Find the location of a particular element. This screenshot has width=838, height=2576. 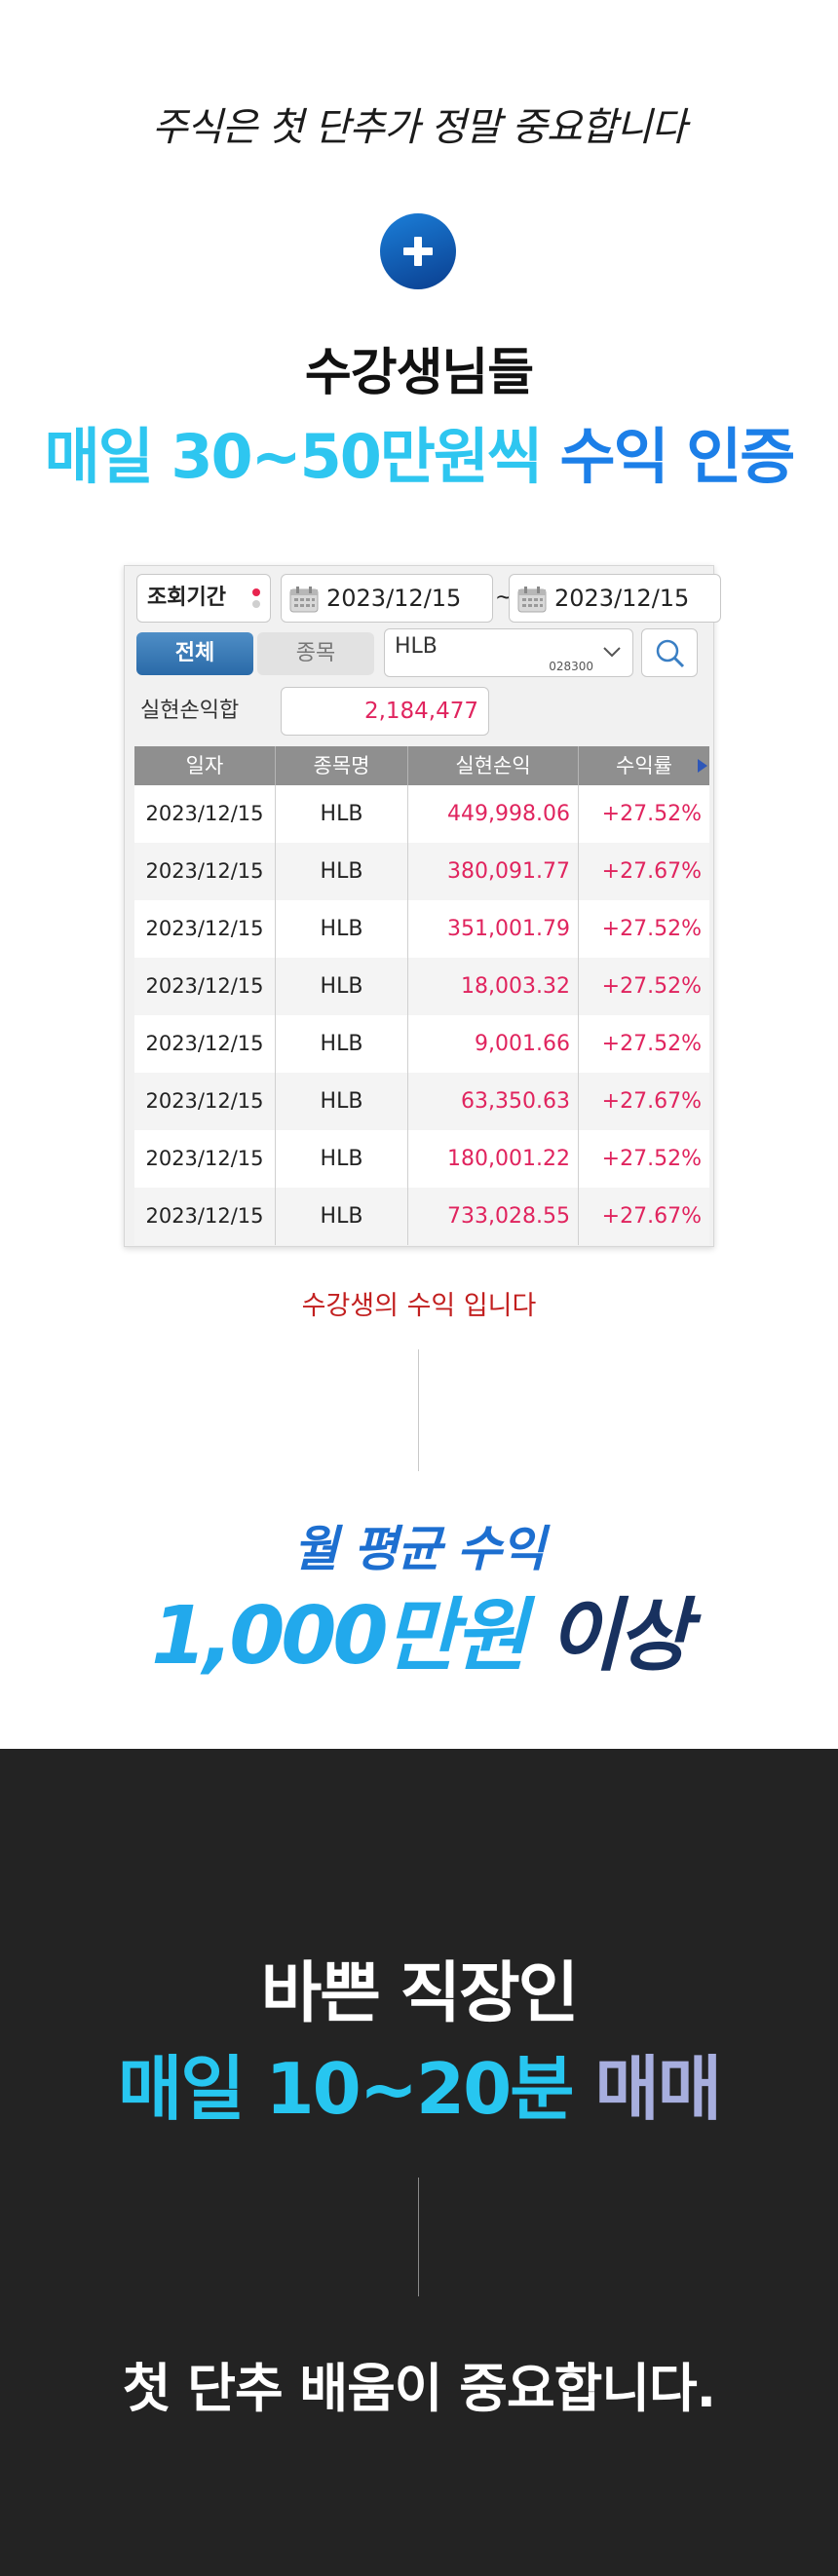

cell-pnl: 449,998.06 is located at coordinates (493, 814).